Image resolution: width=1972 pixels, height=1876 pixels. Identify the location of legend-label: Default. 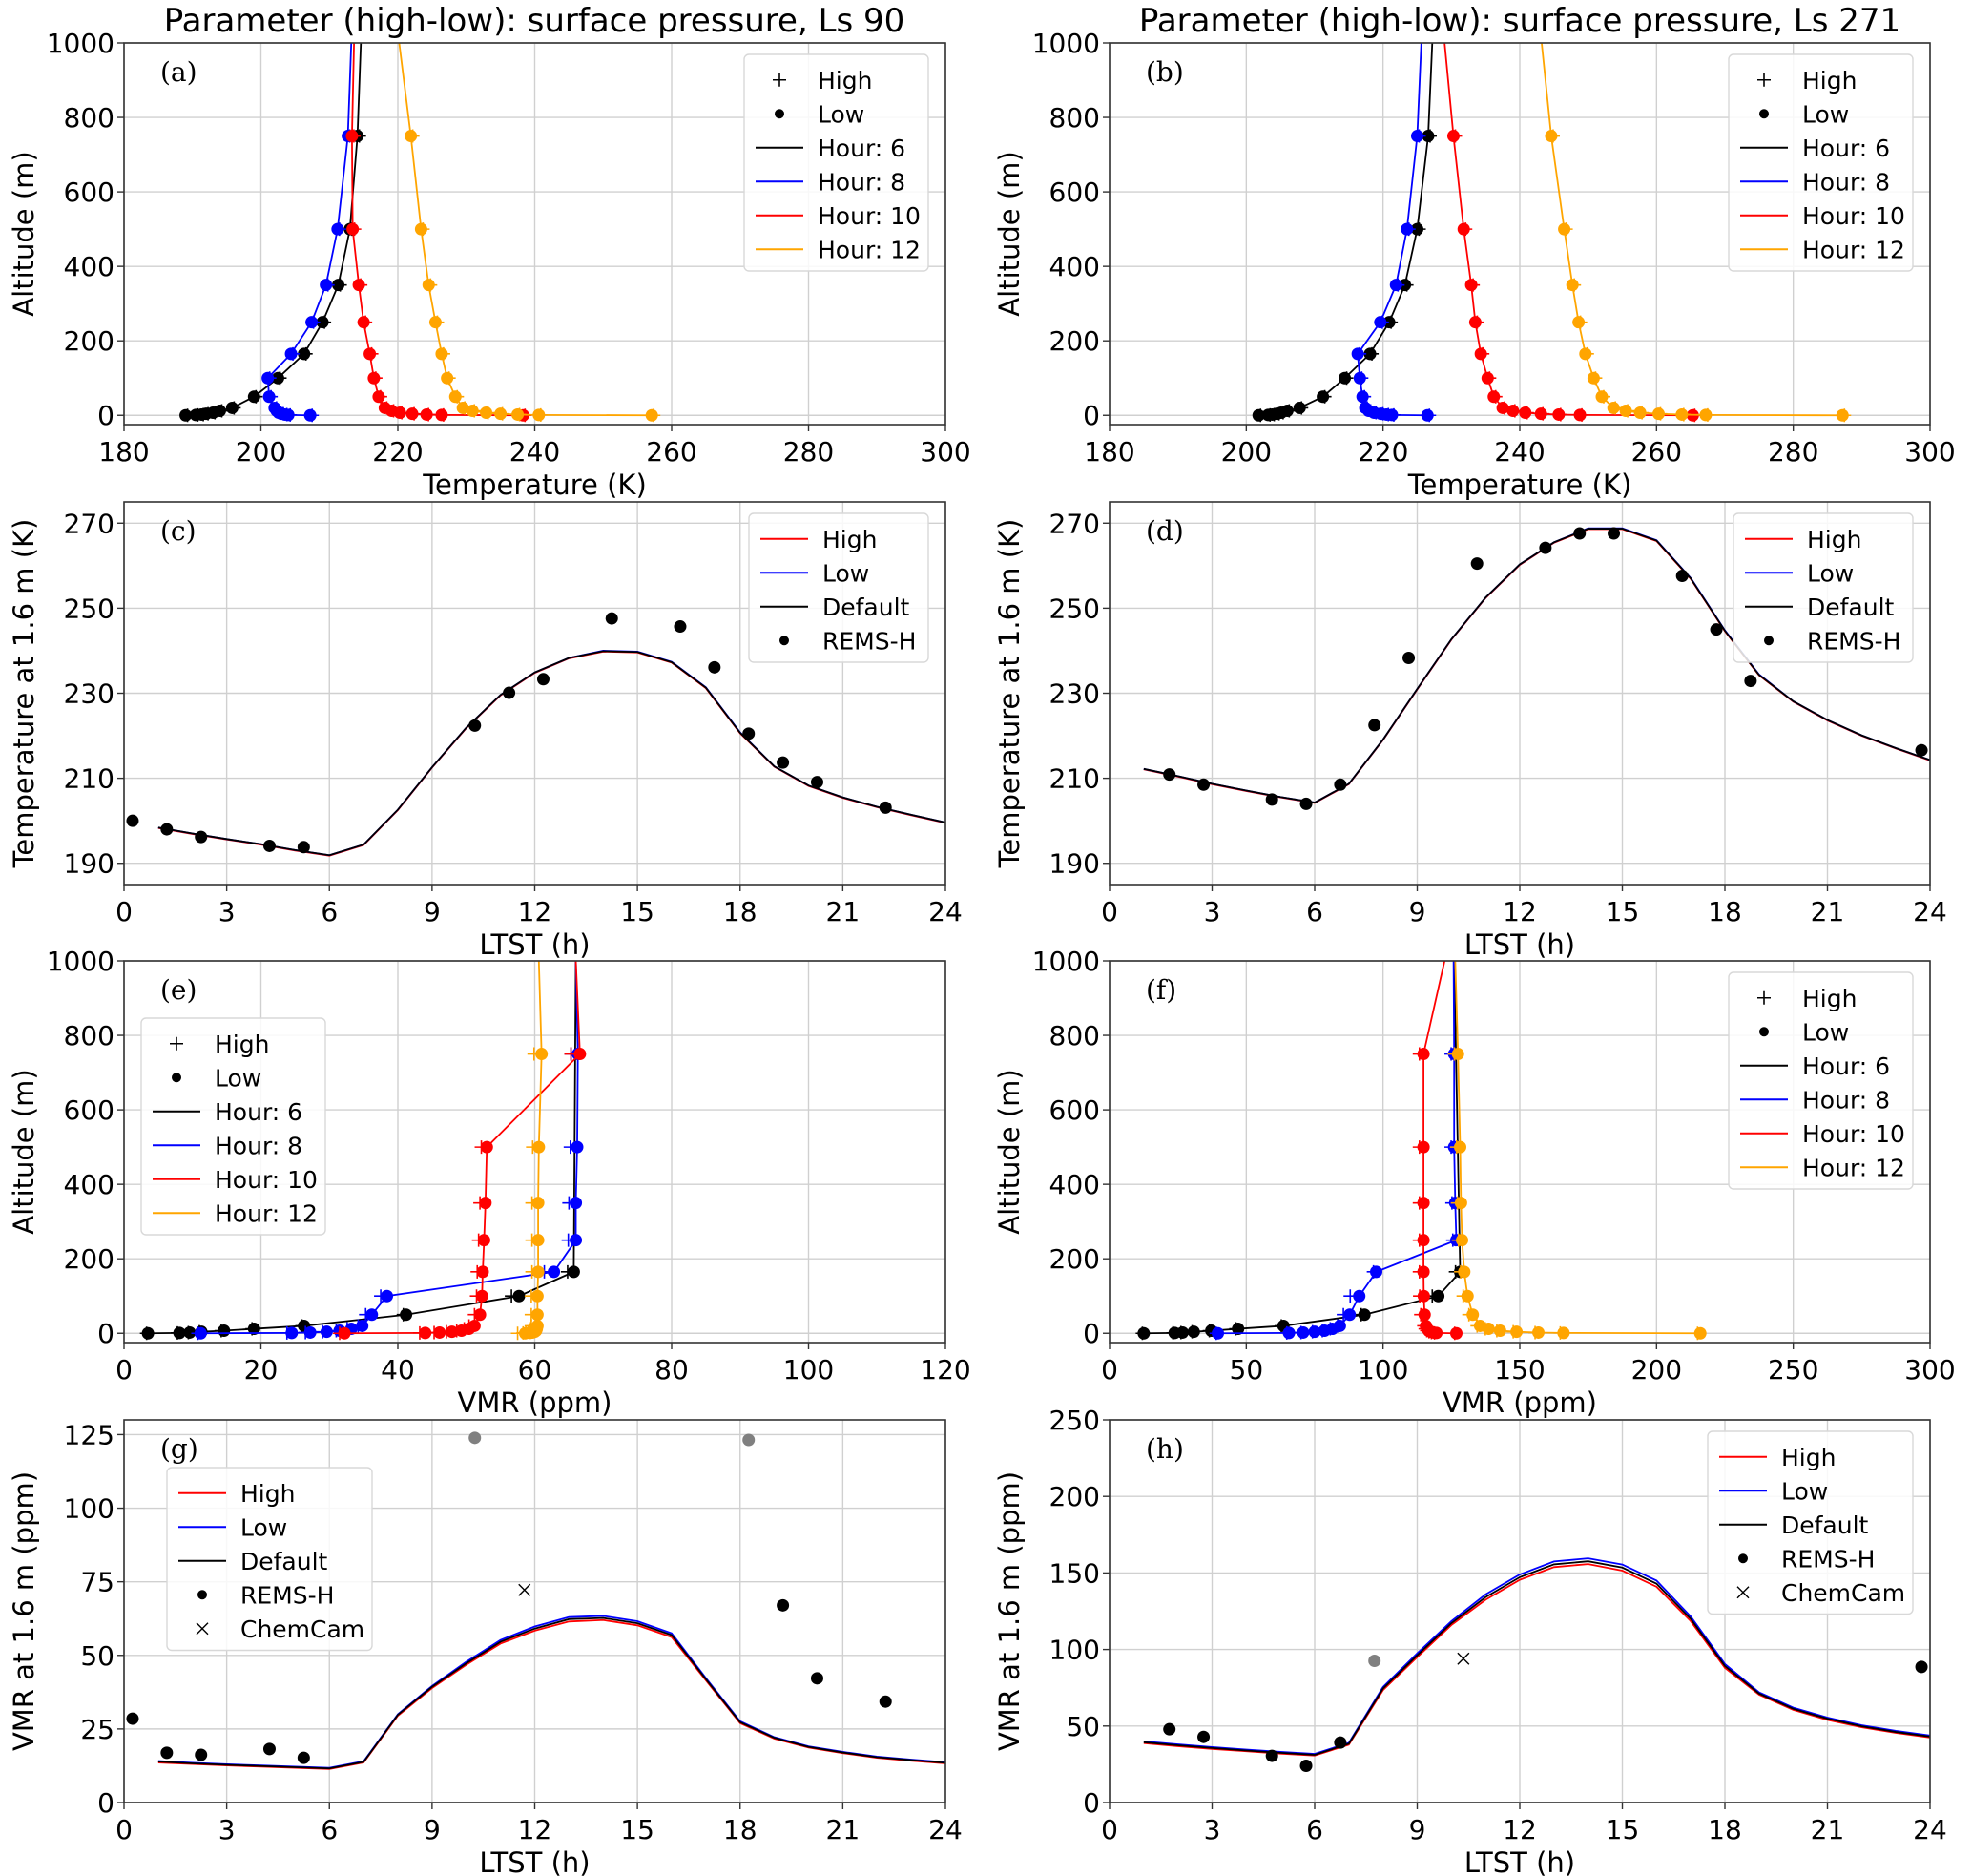
(1825, 1525).